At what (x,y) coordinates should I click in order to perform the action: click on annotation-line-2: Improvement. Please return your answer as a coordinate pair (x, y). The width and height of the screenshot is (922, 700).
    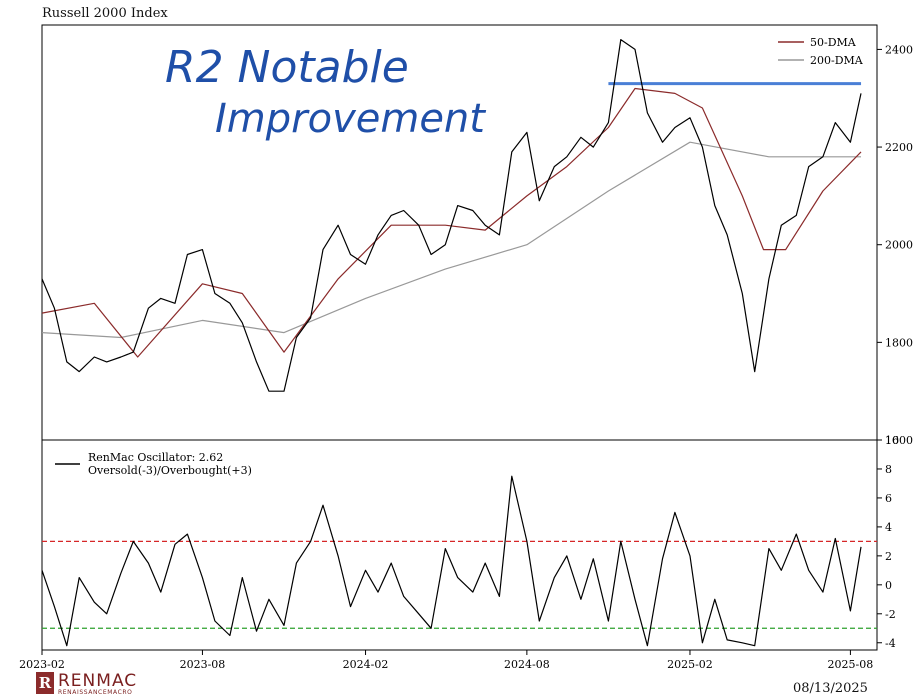
    Looking at the image, I should click on (350, 119).